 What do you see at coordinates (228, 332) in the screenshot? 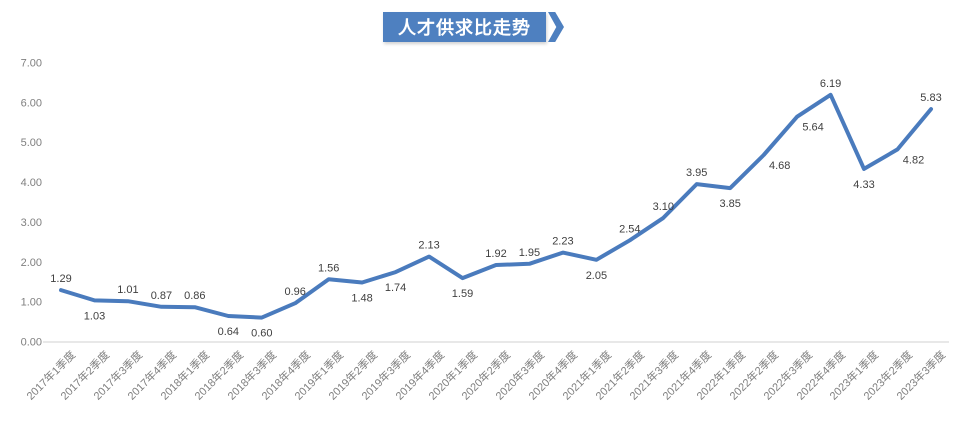
I see `data-point-label: 0.64` at bounding box center [228, 332].